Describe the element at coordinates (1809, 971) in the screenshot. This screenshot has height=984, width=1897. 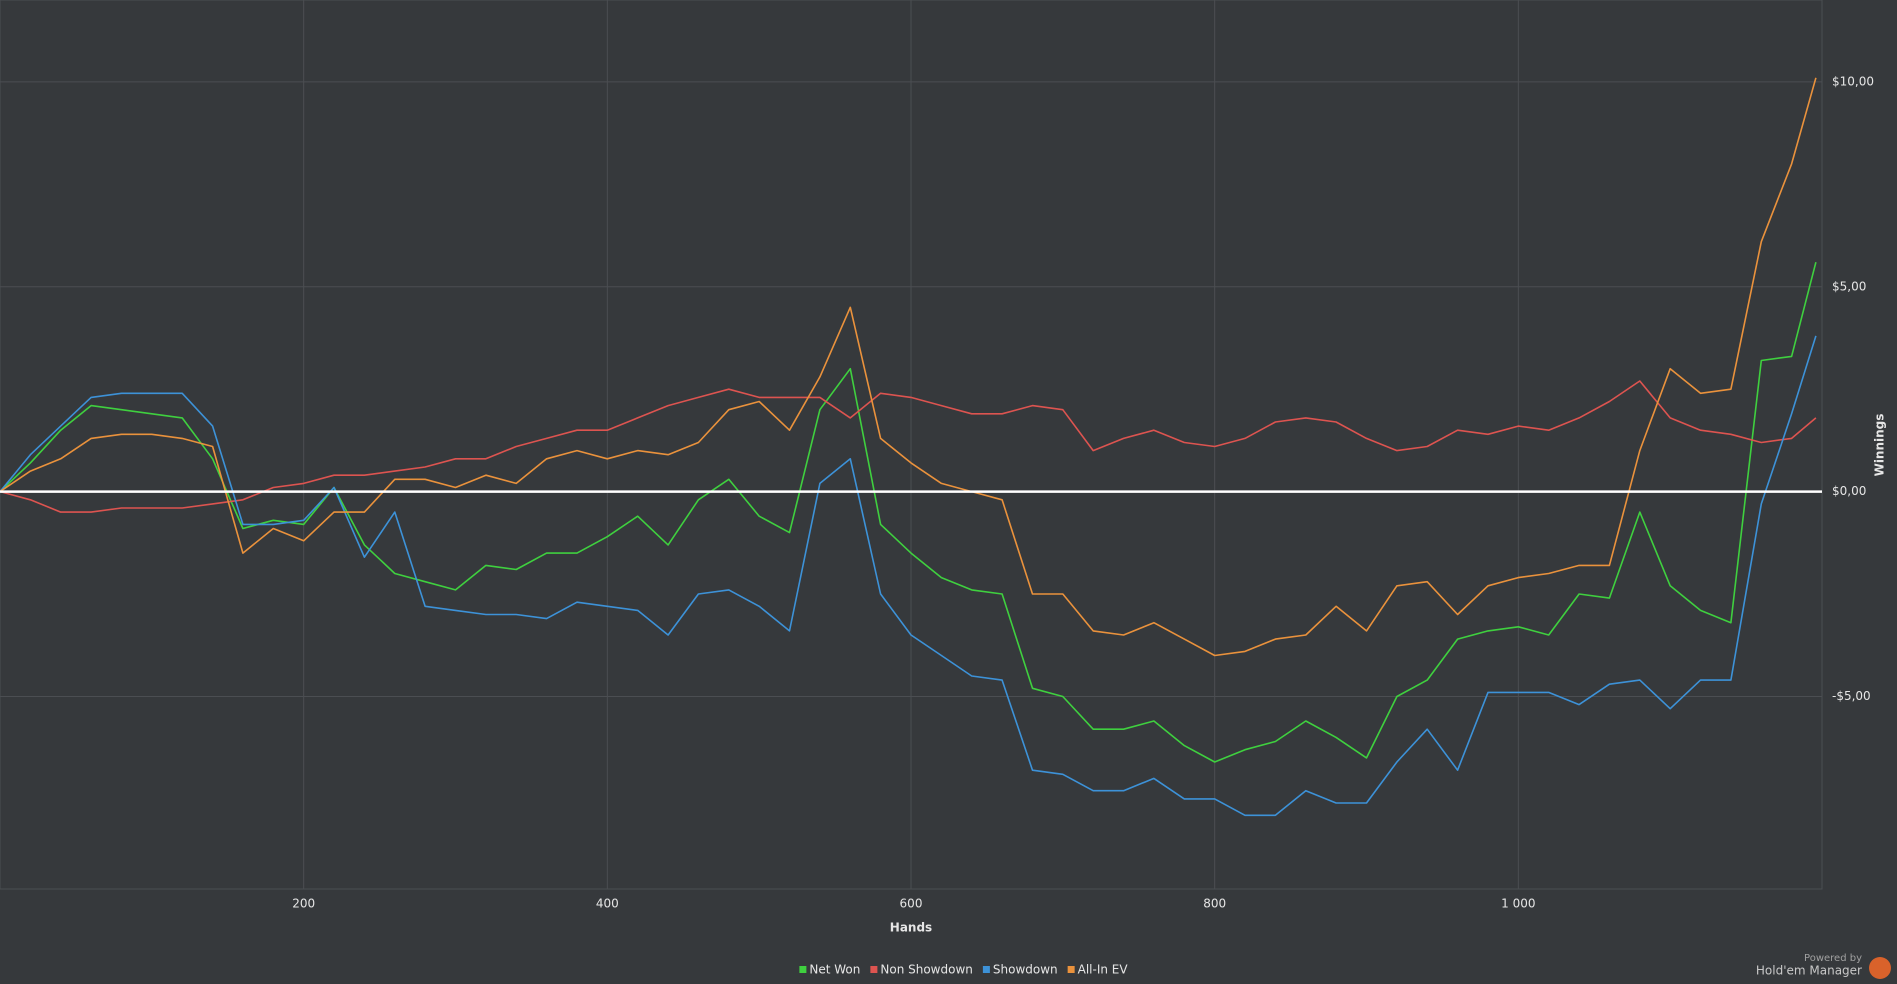
I see `product-name: Hold'em Manager` at that location.